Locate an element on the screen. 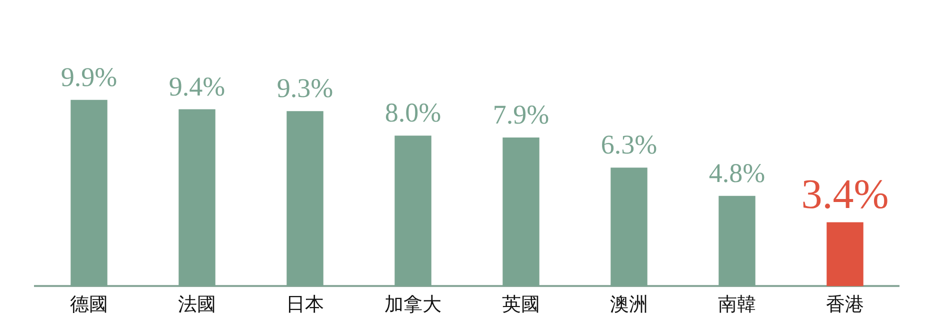 The height and width of the screenshot is (333, 925). x-tick-label: 英國 is located at coordinates (521, 305).